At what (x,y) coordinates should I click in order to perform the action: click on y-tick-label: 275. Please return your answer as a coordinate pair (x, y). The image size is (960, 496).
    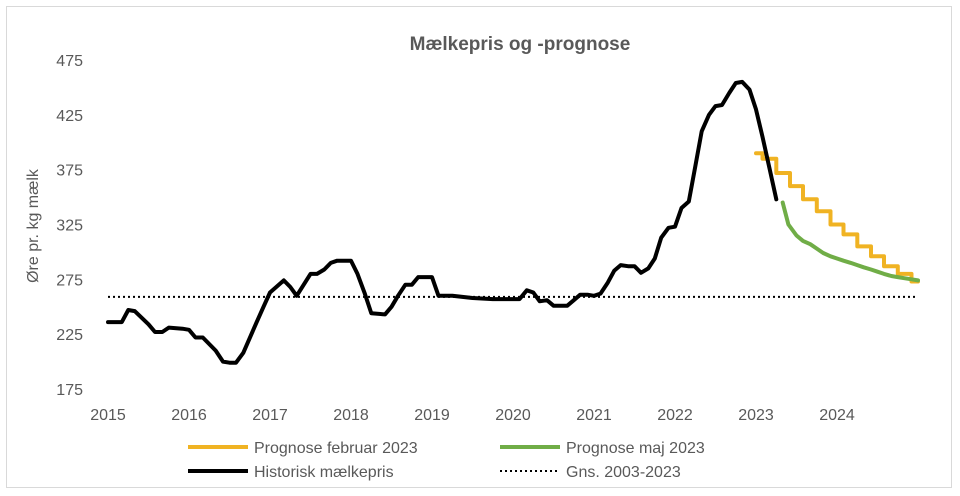
    Looking at the image, I should click on (69, 280).